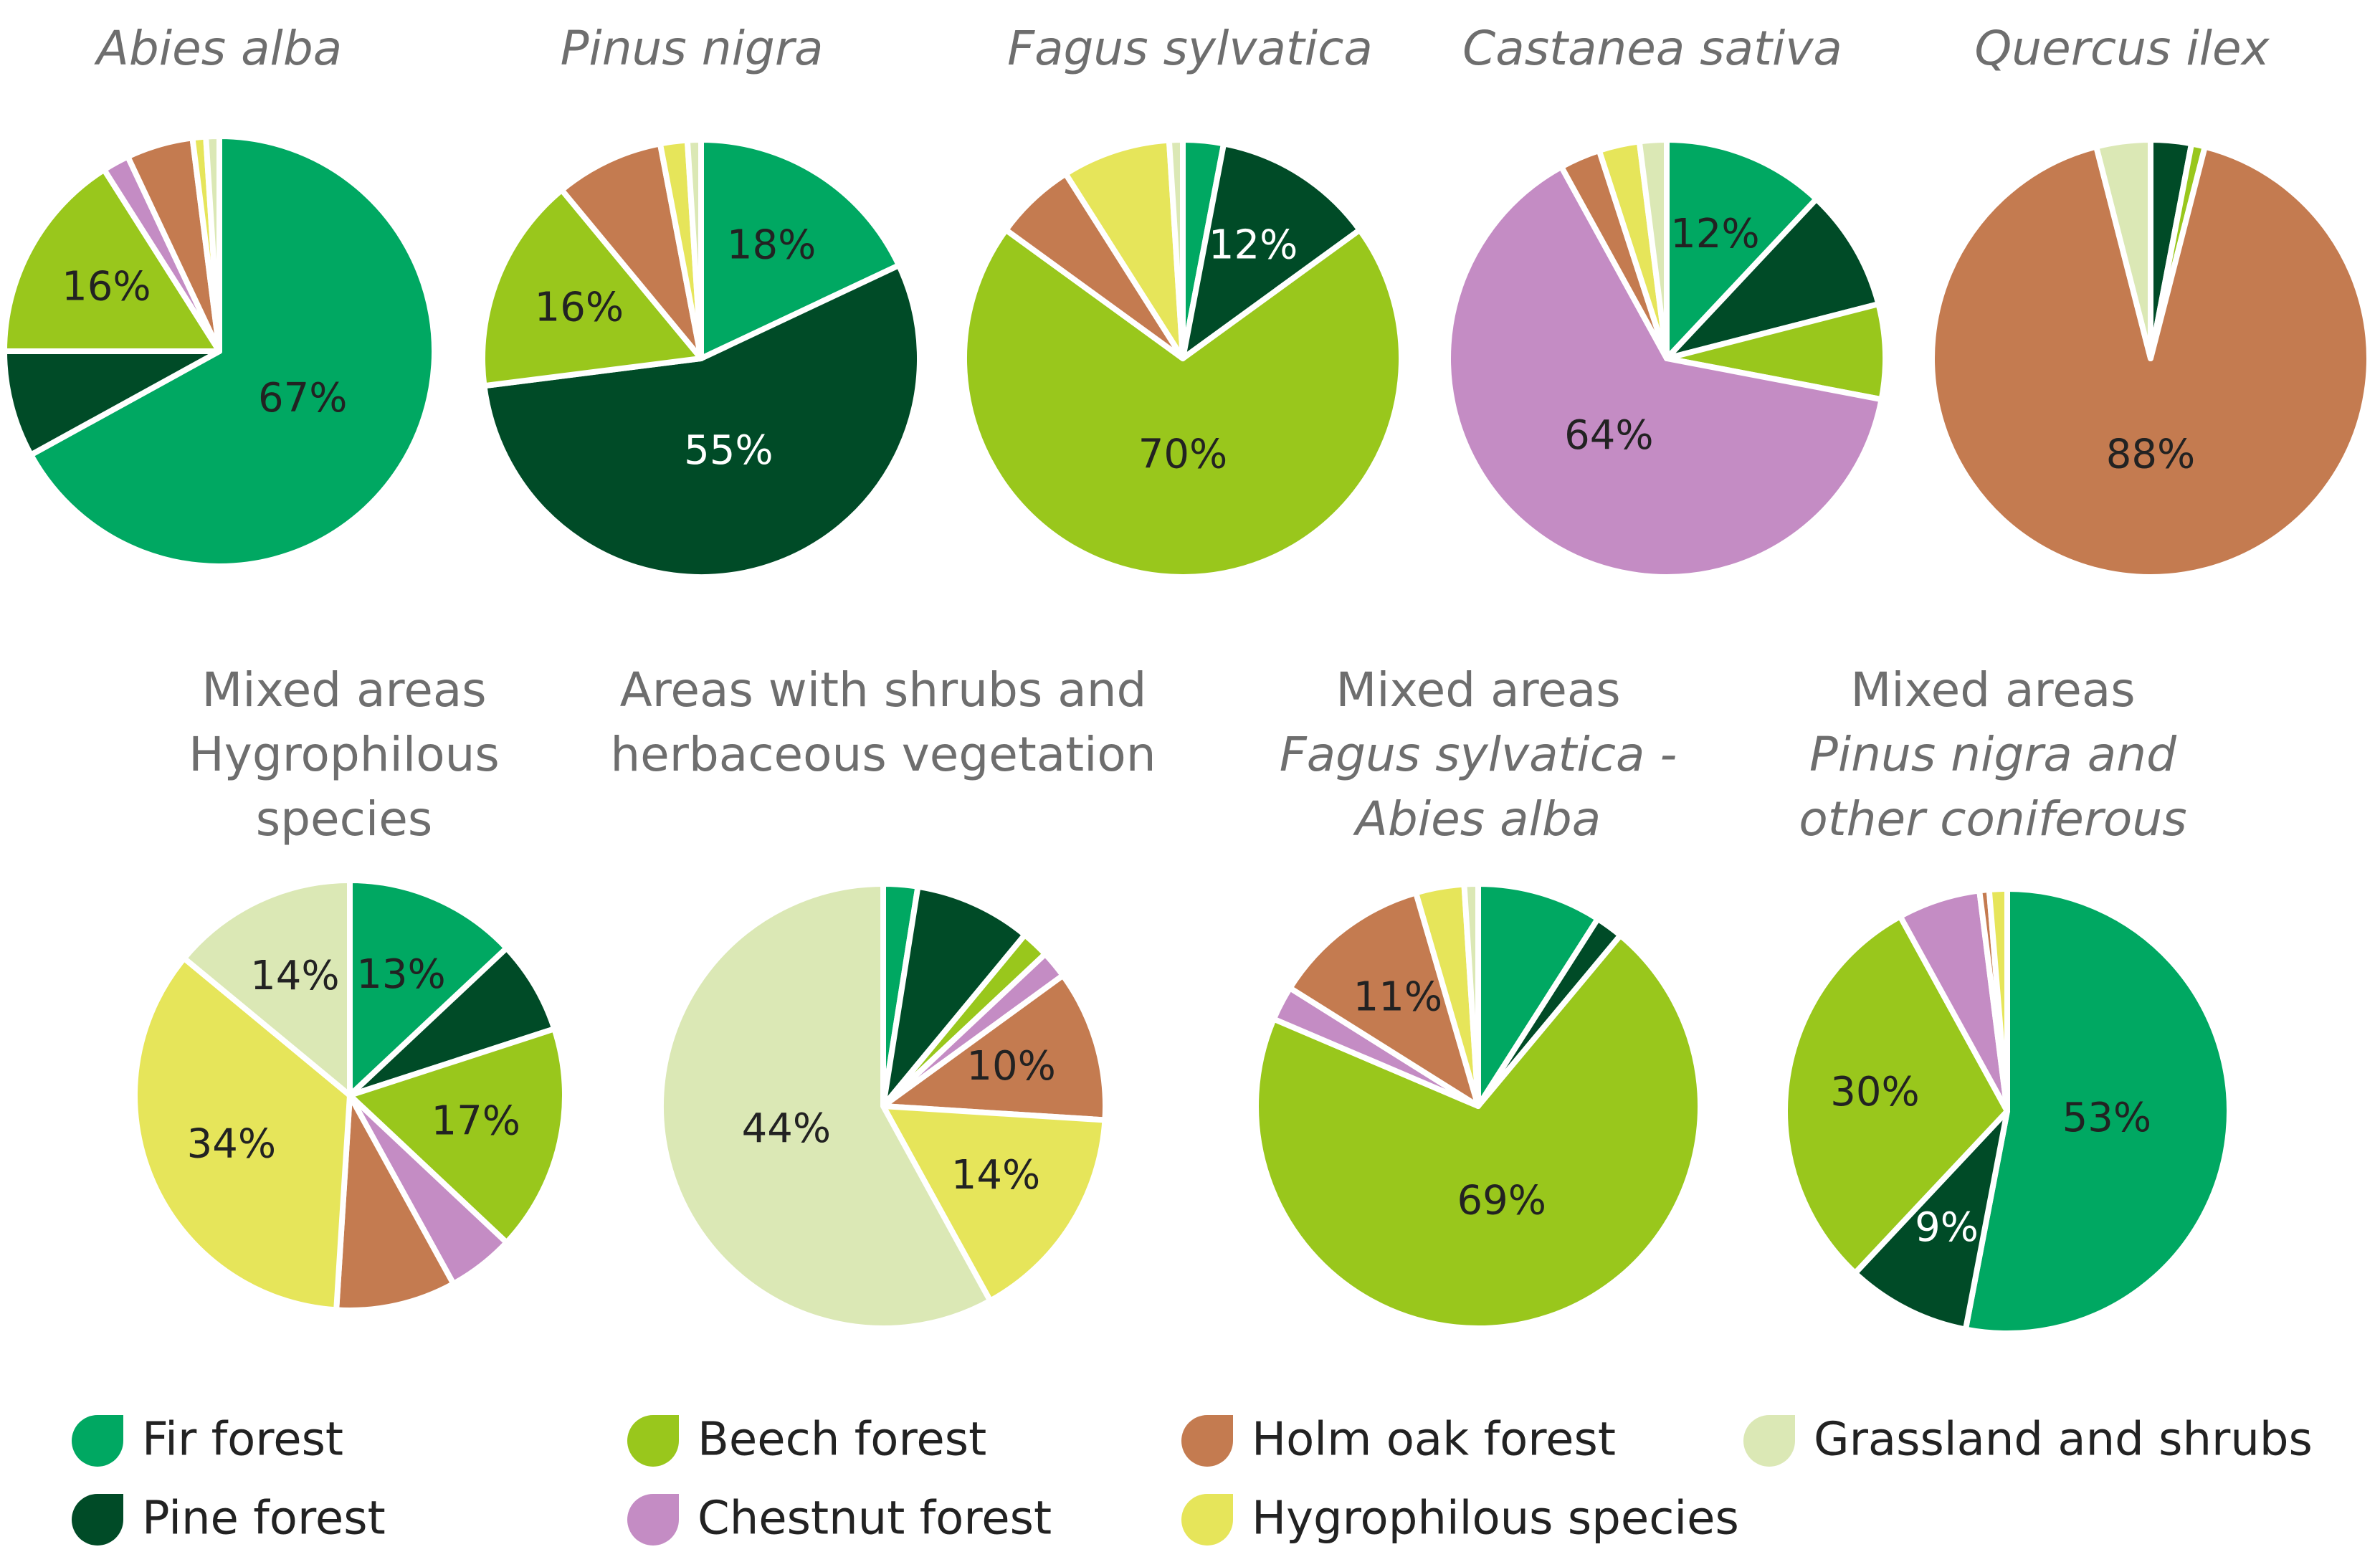 The height and width of the screenshot is (1562, 2380). I want to click on legend-label: Fir forest, so click(242, 1441).